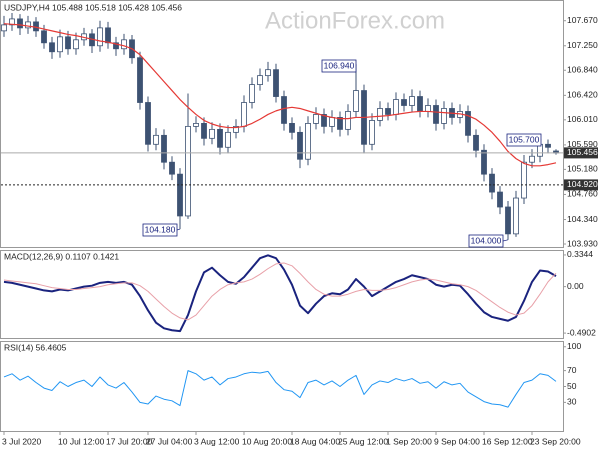 This screenshot has width=600, height=450. Describe the element at coordinates (572, 402) in the screenshot. I see `y-tick-label: 30` at that location.